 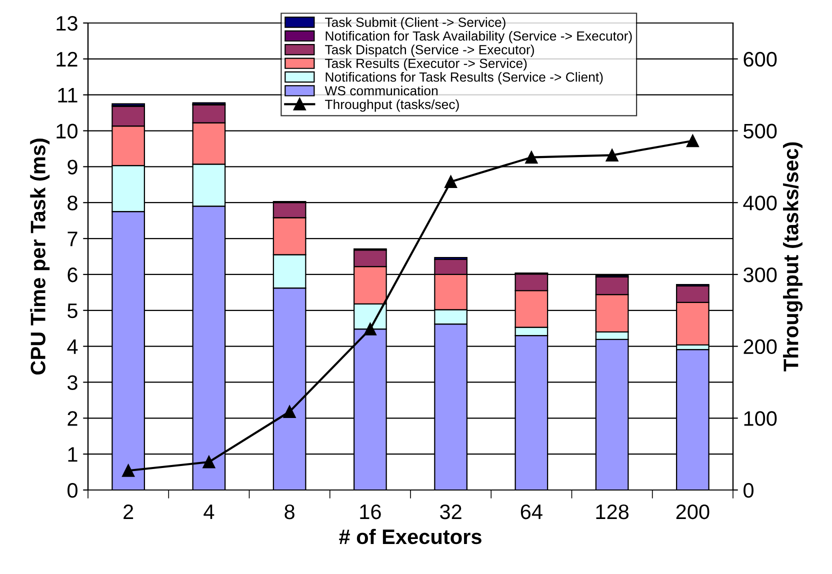 I want to click on y2-tick-label: 100, so click(x=760, y=418).